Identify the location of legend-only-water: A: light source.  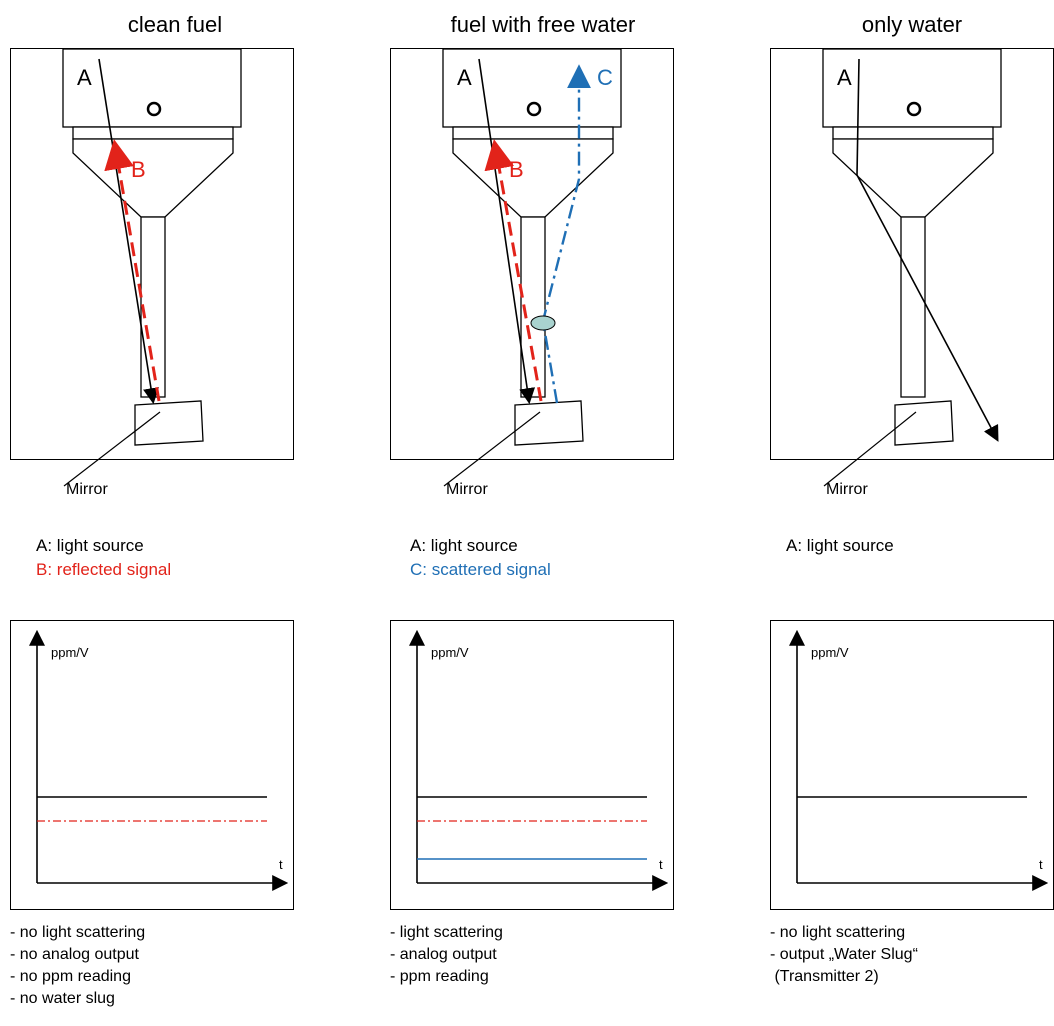
(840, 546).